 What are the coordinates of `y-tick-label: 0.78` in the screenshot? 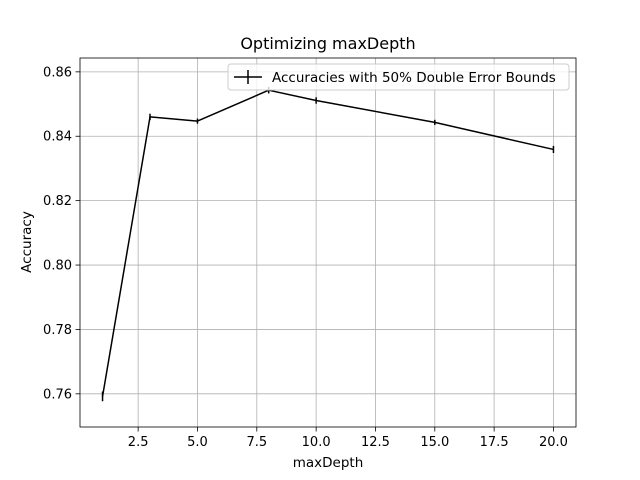 It's located at (57, 330).